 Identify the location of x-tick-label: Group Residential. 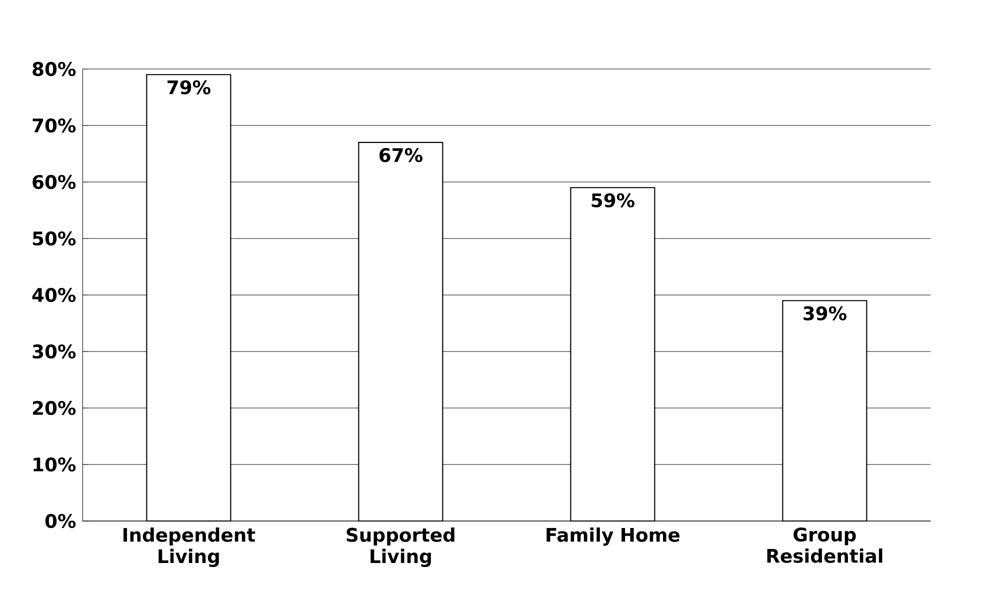
(824, 545).